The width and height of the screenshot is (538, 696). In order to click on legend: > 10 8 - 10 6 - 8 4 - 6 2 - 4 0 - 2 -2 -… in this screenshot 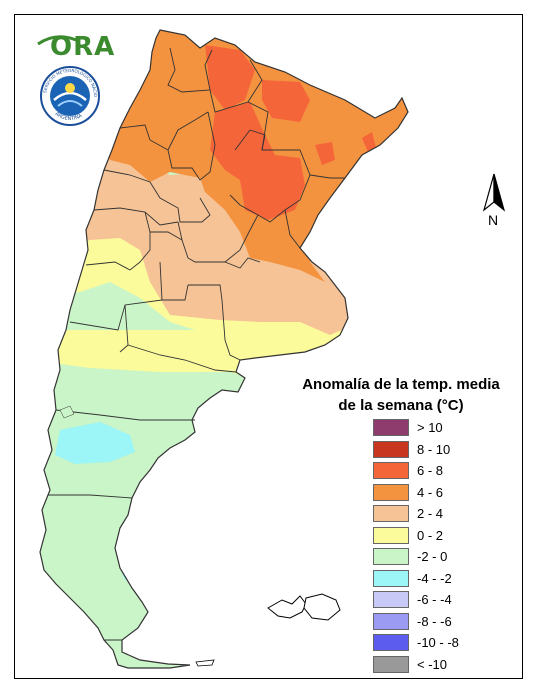, I will do `click(443, 547)`.